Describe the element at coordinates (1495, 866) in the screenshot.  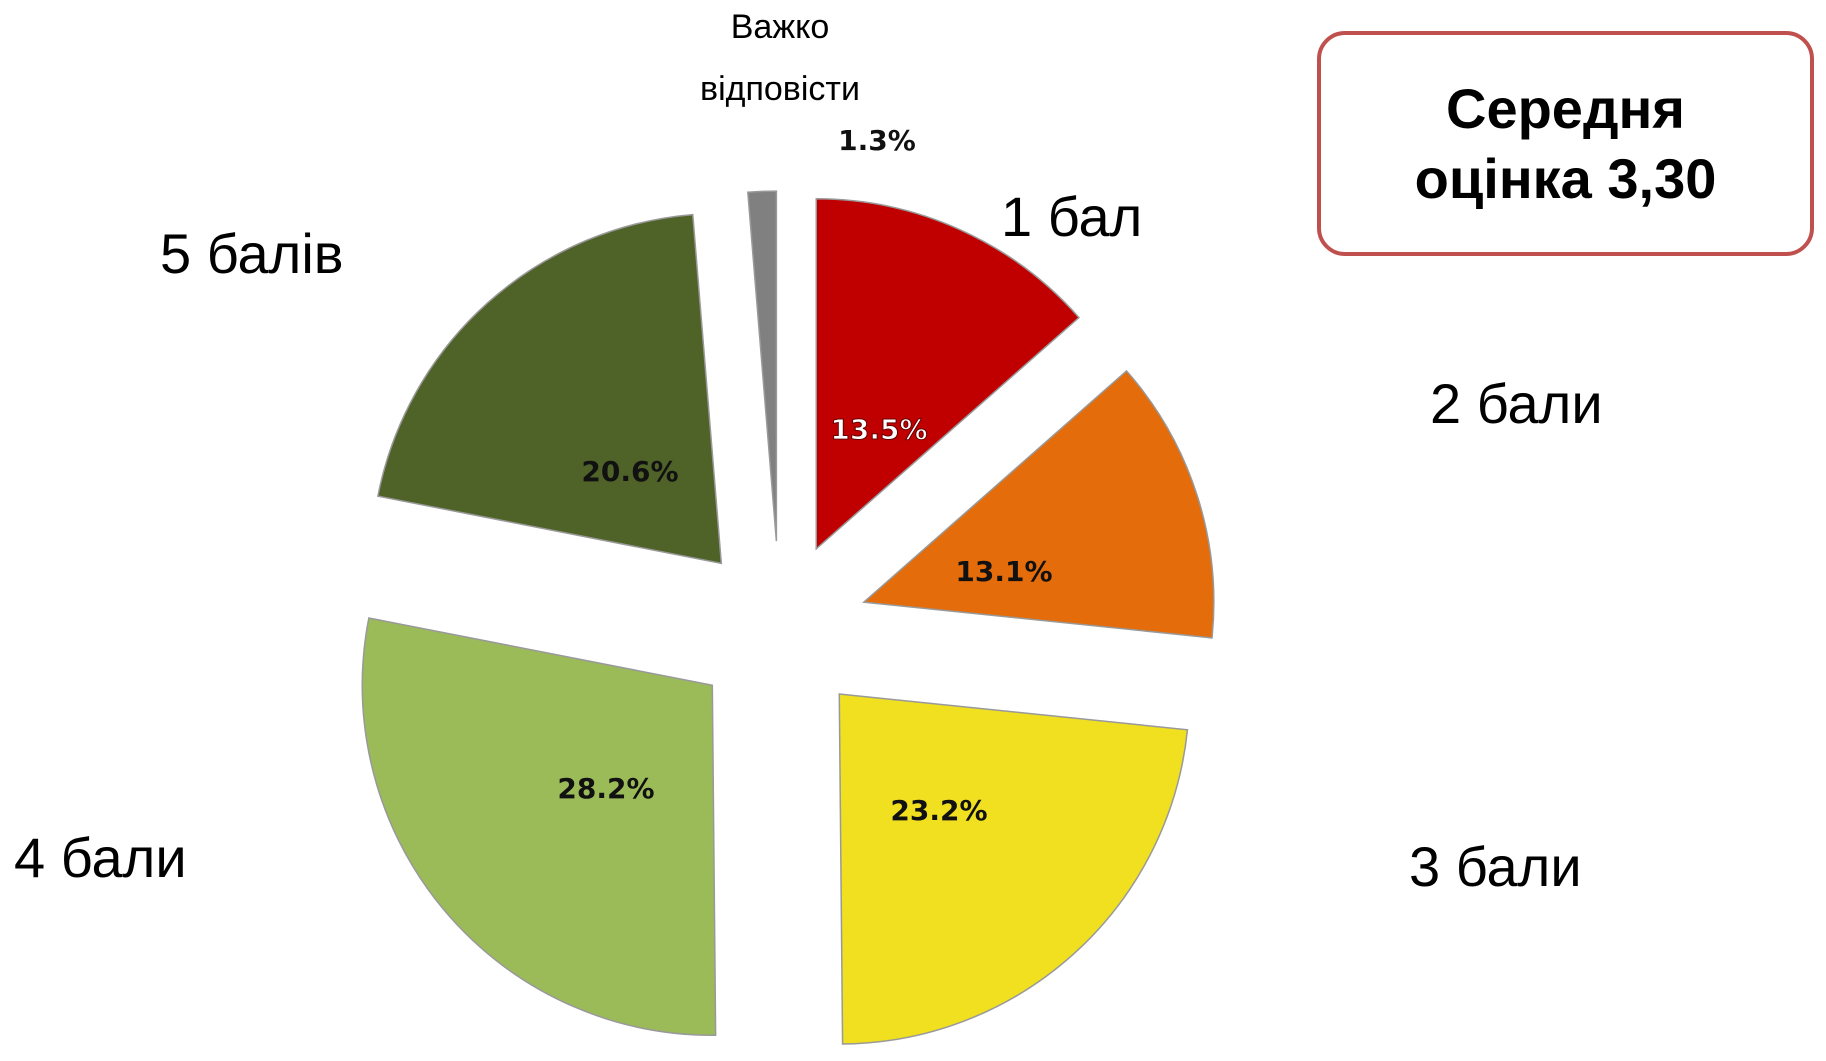
I see `category-label: 3 бали` at that location.